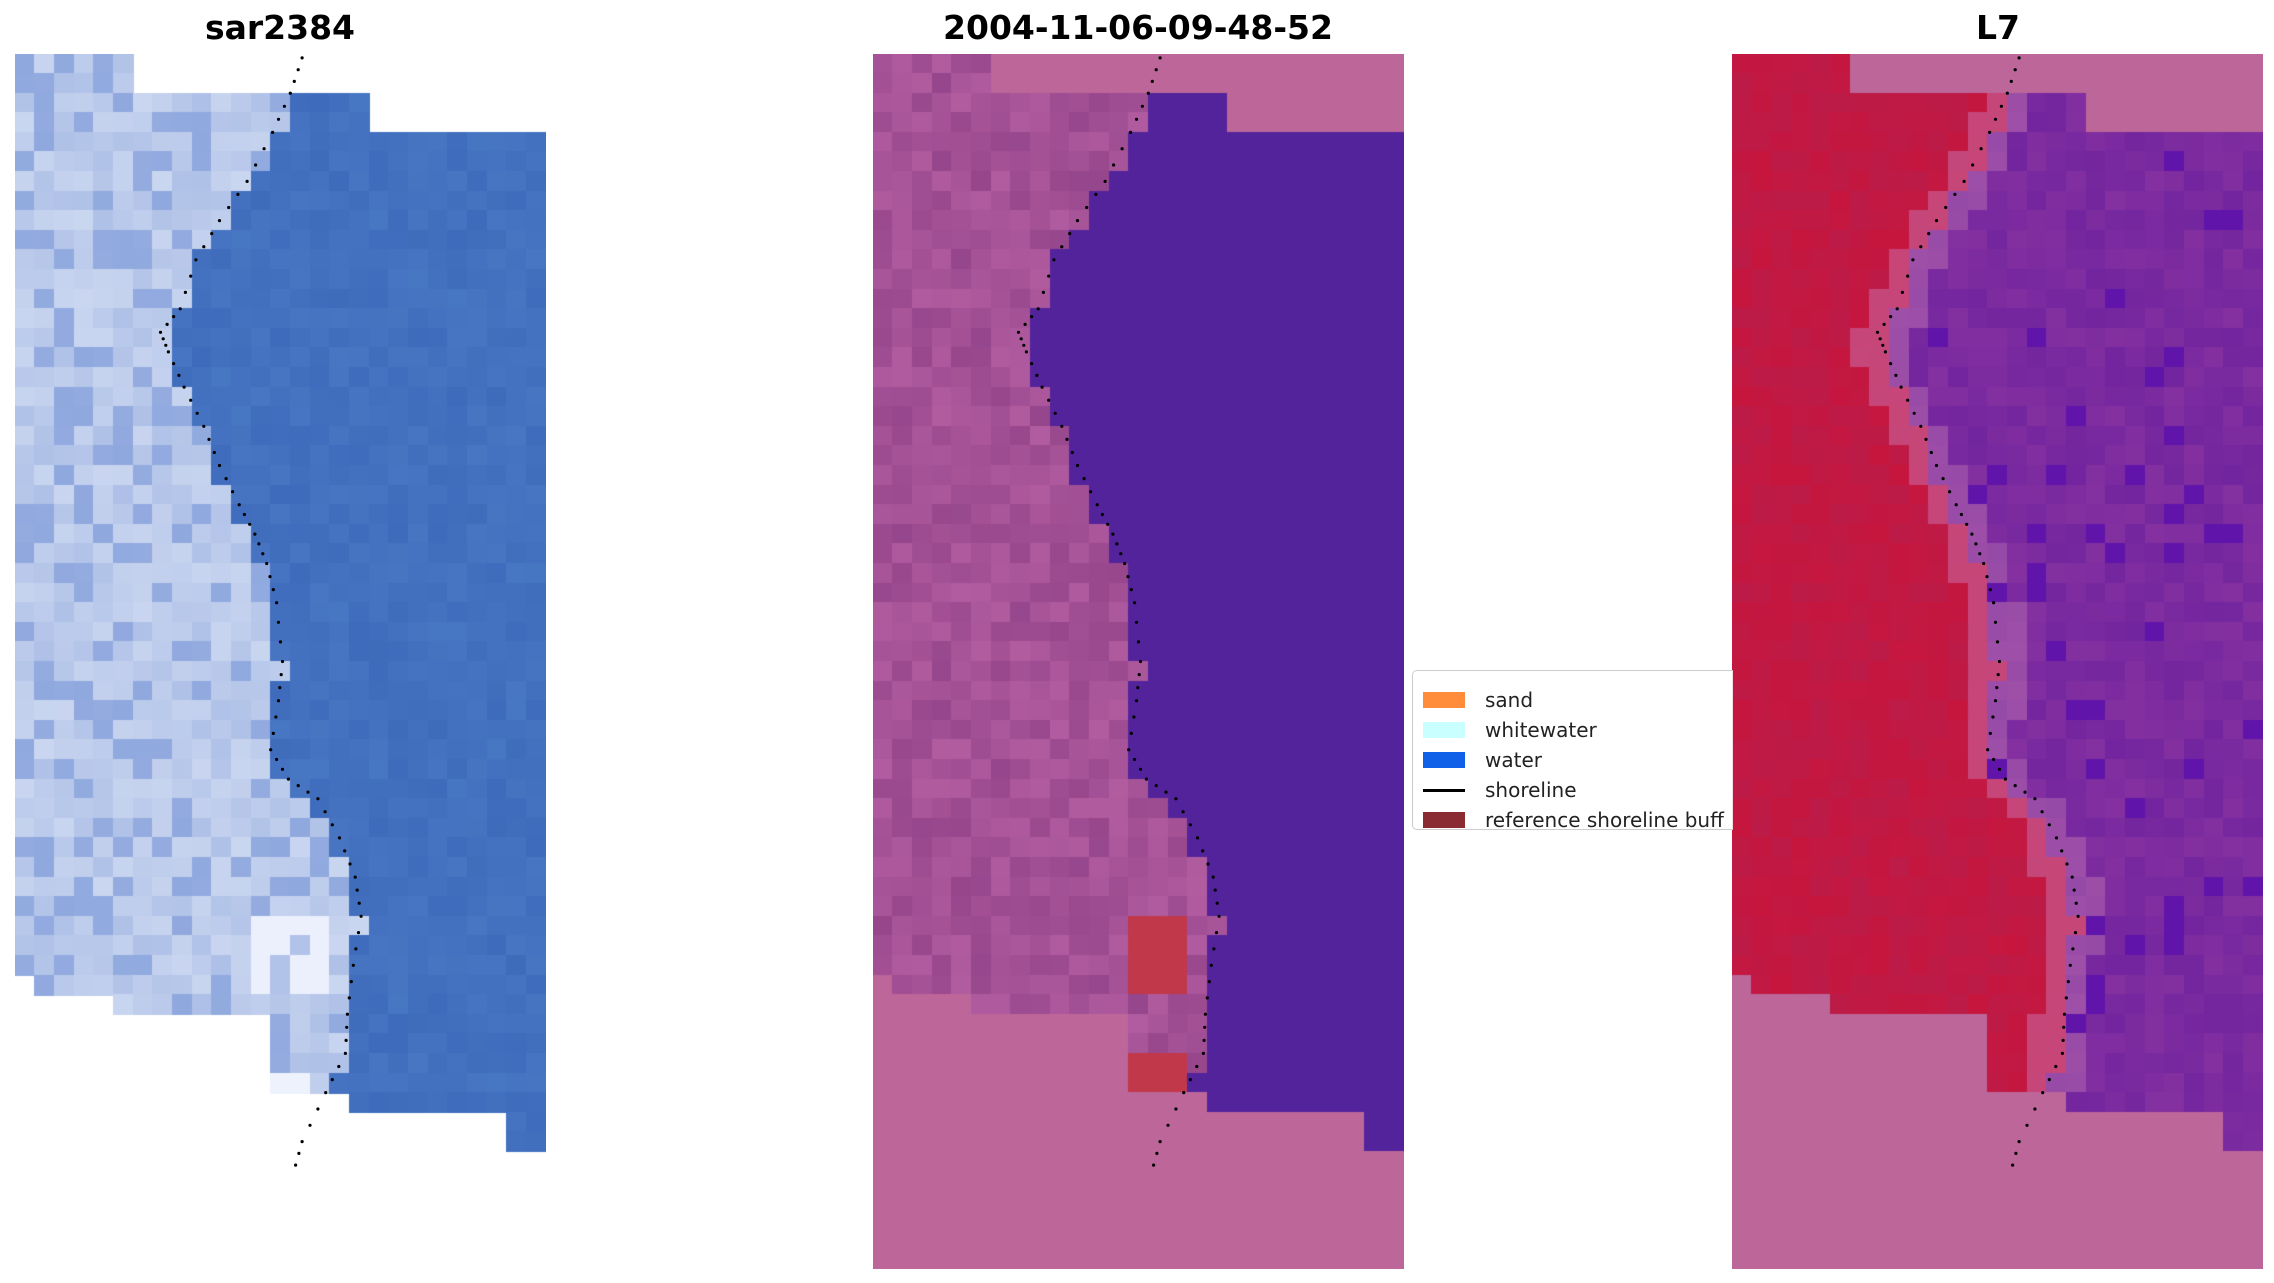  Describe the element at coordinates (1513, 760) in the screenshot. I see `legend-label: water` at that location.